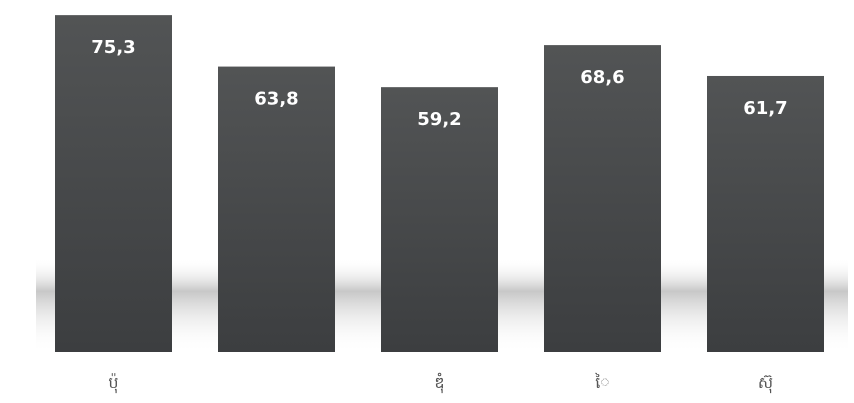 The width and height of the screenshot is (854, 403). What do you see at coordinates (113, 383) in the screenshot?
I see `category-label-0: ប៉ុ` at bounding box center [113, 383].